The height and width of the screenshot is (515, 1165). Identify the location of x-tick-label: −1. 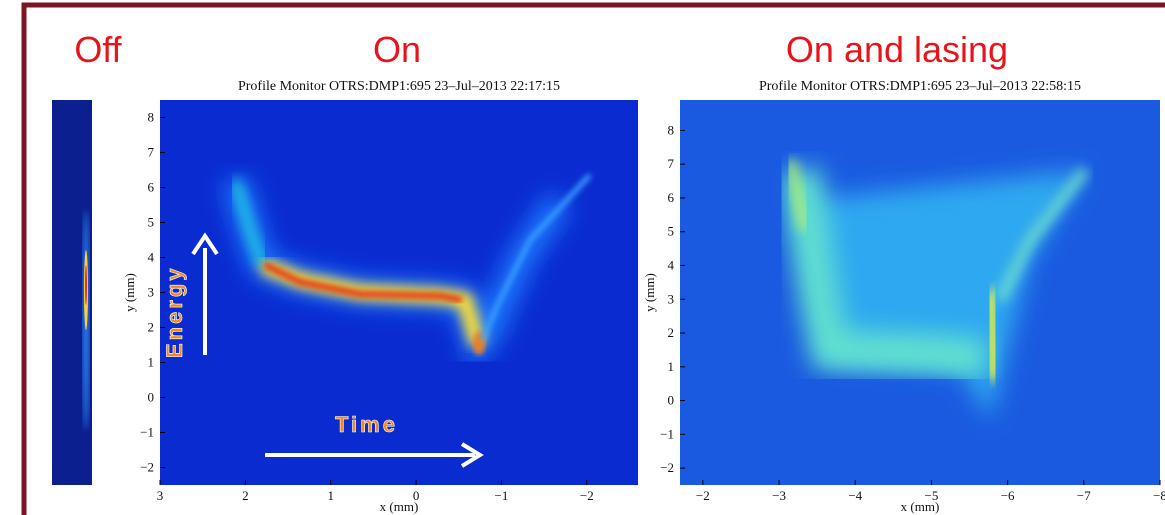
(502, 495).